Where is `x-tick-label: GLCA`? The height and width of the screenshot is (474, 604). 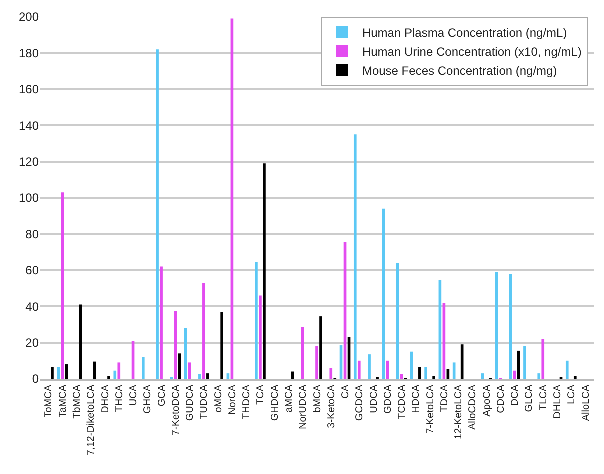 x-tick-label: GLCA is located at coordinates (530, 398).